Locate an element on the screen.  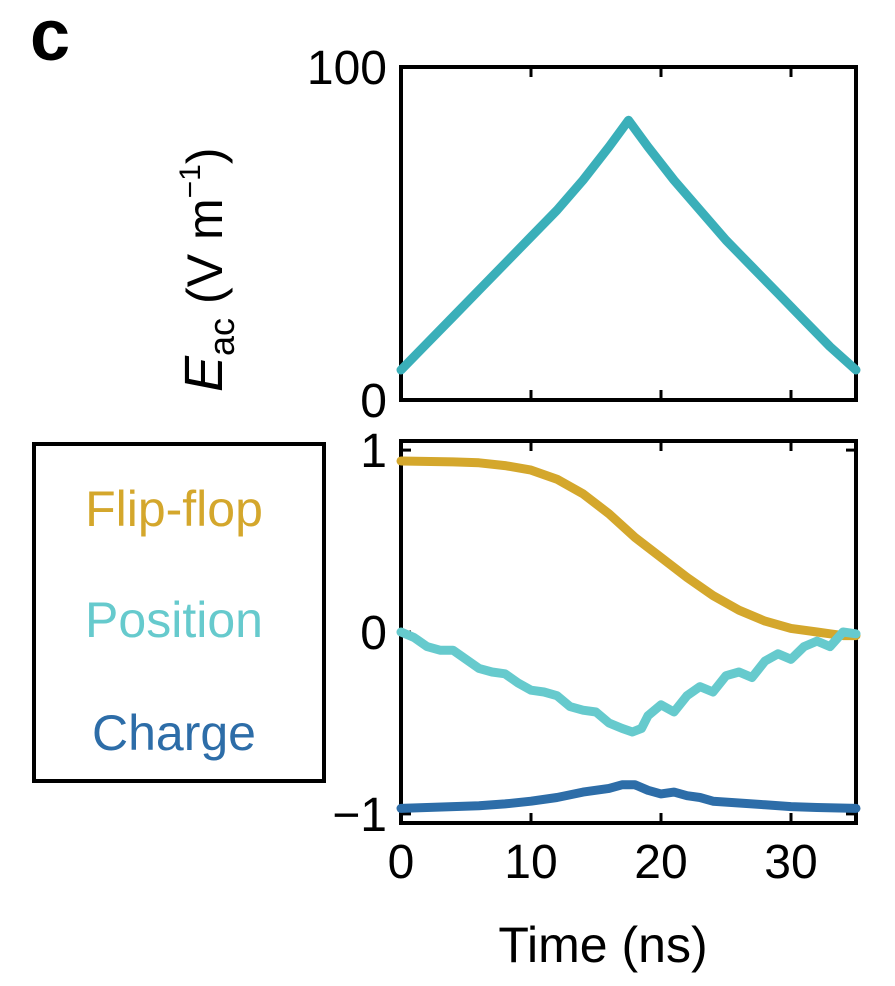
ylabel-unit: (V m is located at coordinates (205, 251).